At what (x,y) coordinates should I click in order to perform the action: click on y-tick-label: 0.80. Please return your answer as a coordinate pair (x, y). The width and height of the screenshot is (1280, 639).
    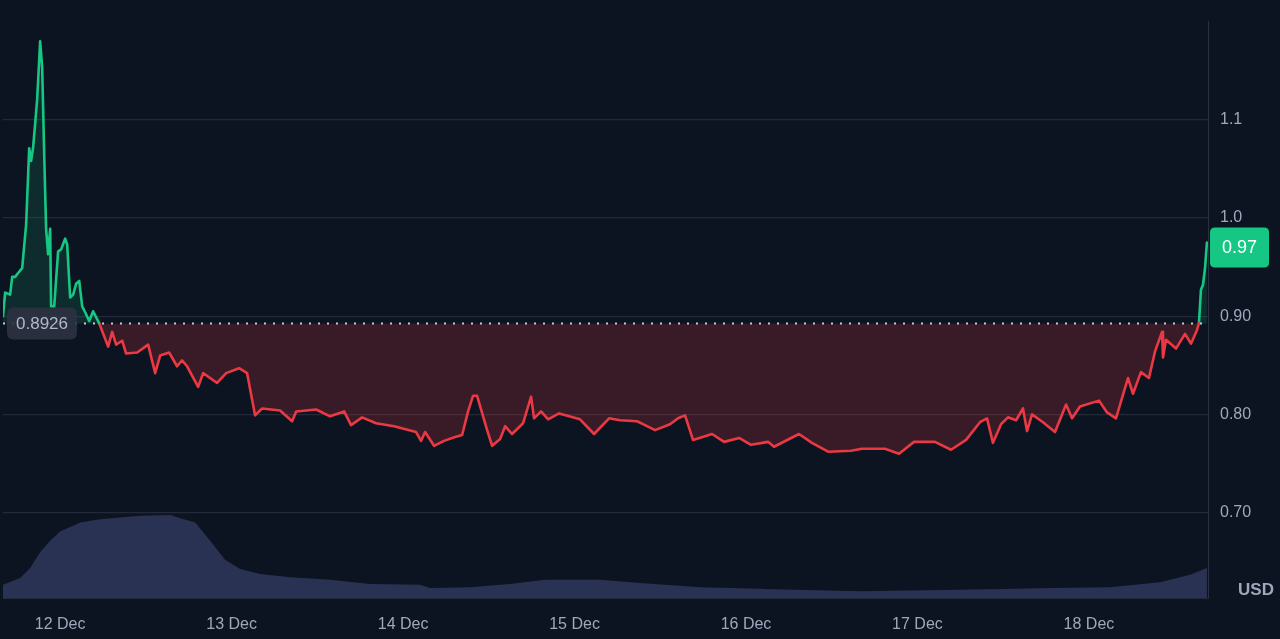
    Looking at the image, I should click on (1236, 413).